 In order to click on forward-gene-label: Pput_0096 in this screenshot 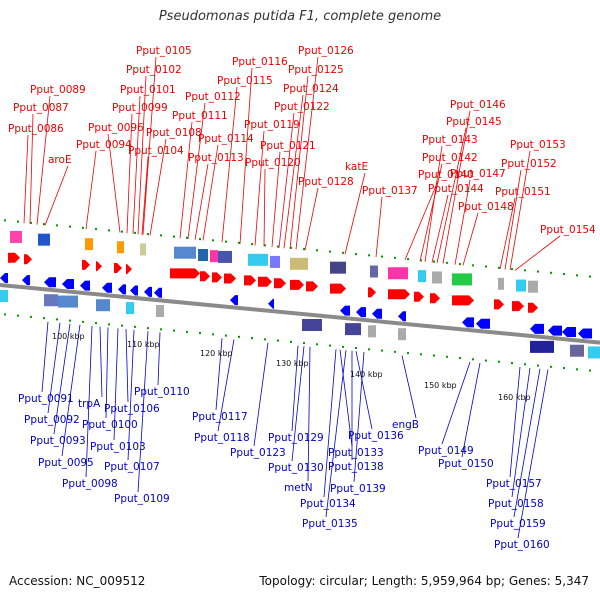, I will do `click(116, 128)`.